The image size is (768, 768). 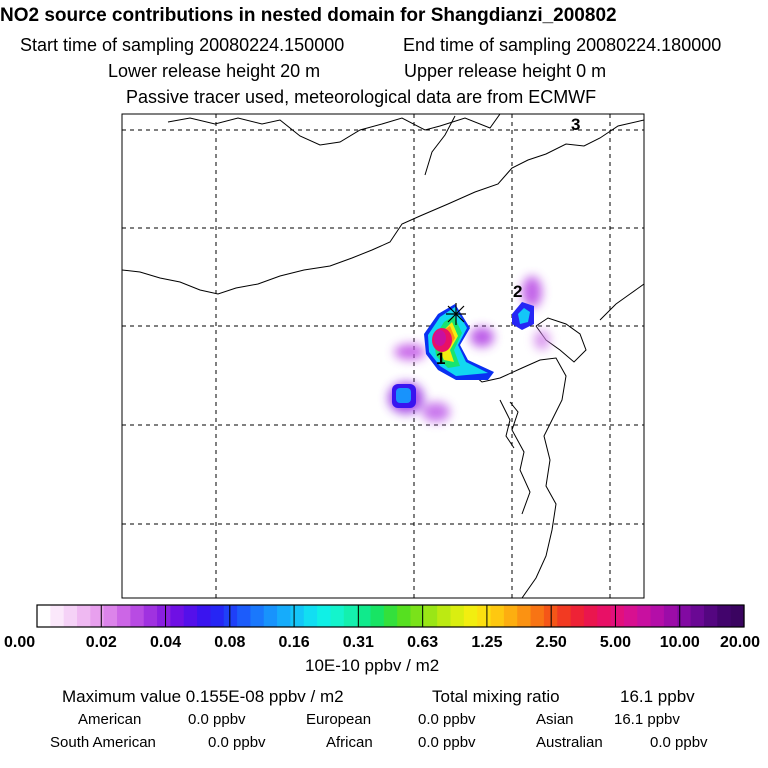 I want to click on region-value-asian: 16.1 ppbv, so click(x=647, y=719).